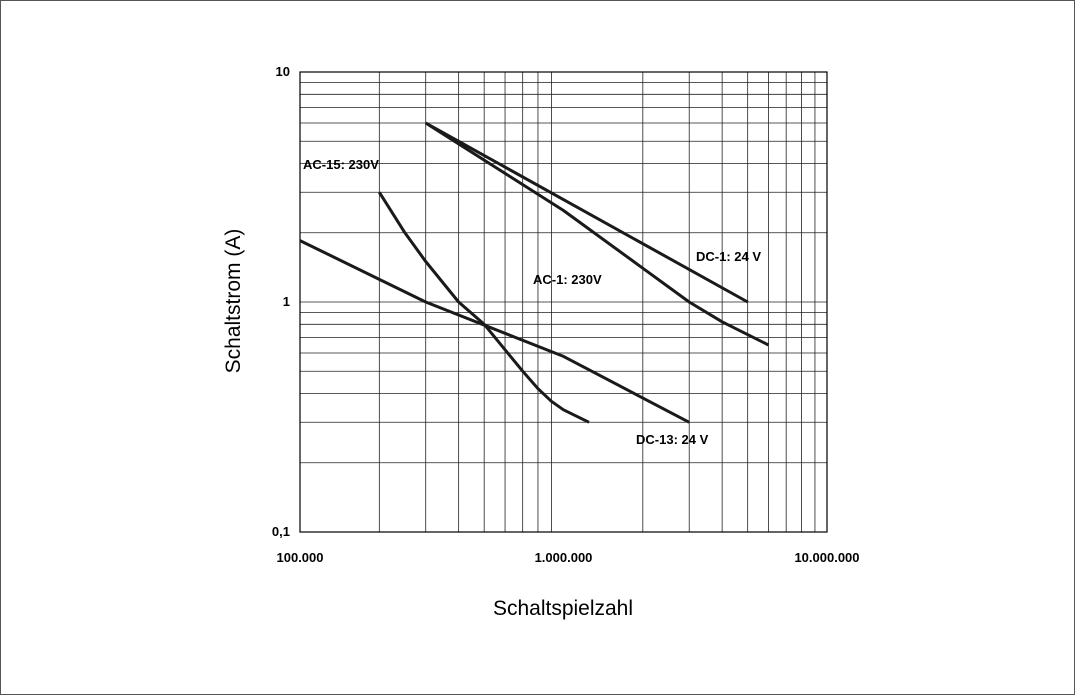 This screenshot has width=1075, height=696. I want to click on x-tick-label: 100.000, so click(300, 557).